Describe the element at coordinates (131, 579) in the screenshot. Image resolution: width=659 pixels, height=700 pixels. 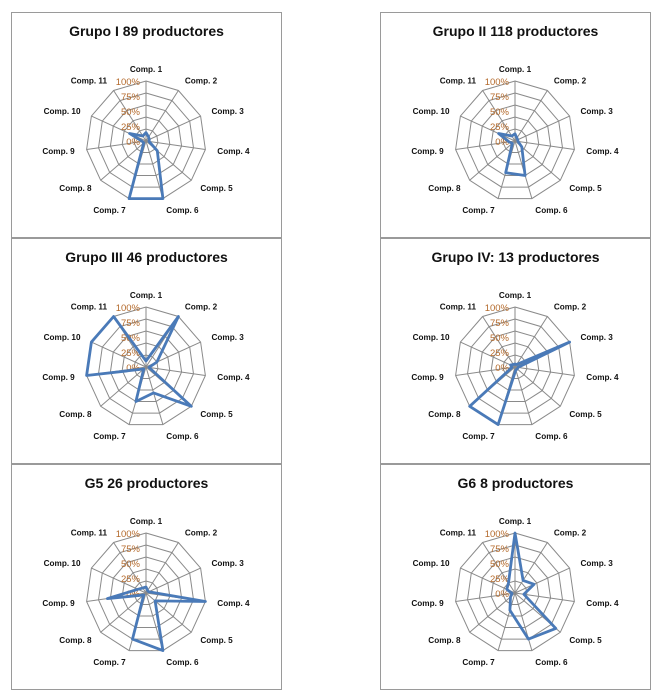
I see `axis-tick-label: 25%` at that location.